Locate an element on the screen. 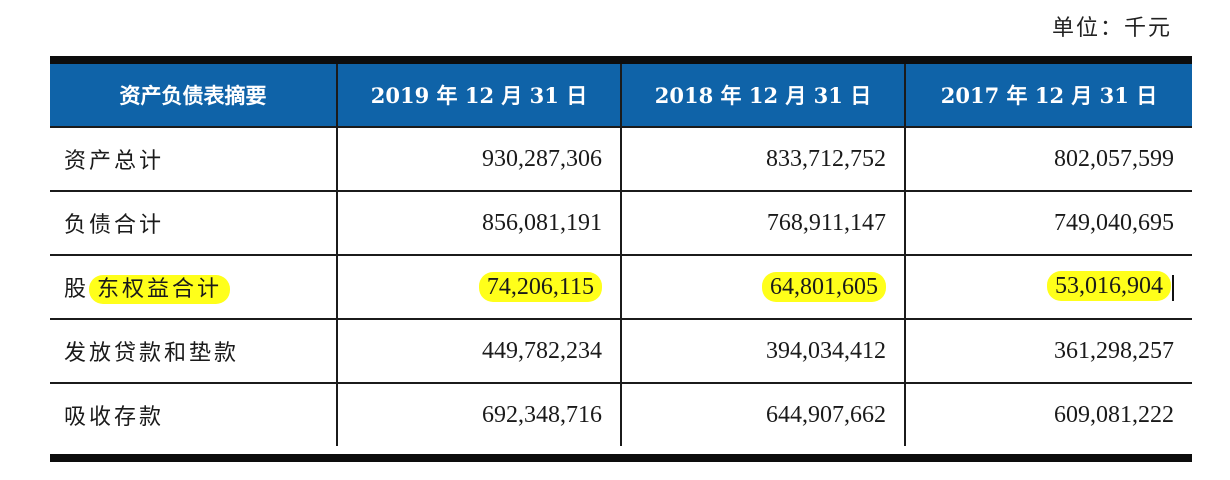  table-row-total-assets: 资产总计 930,287,306 833,712,752 802,057,599 is located at coordinates (621, 159).